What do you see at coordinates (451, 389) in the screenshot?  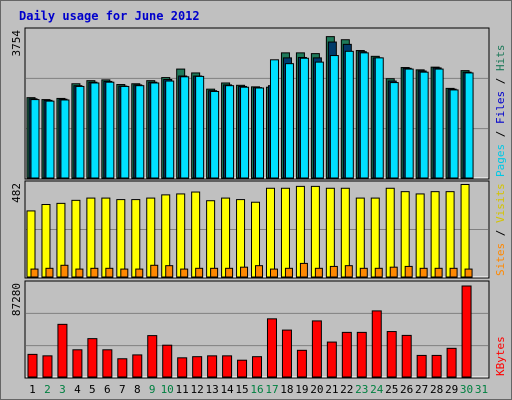 I see `day-label: 29` at bounding box center [451, 389].